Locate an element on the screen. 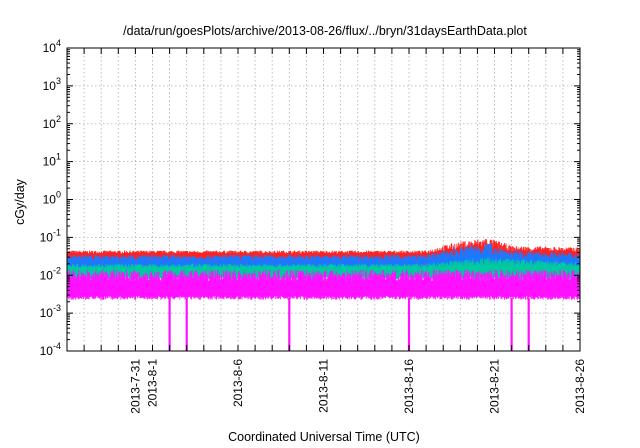 The width and height of the screenshot is (640, 448). y-tick-label: 10⁻³ is located at coordinates (50, 311).